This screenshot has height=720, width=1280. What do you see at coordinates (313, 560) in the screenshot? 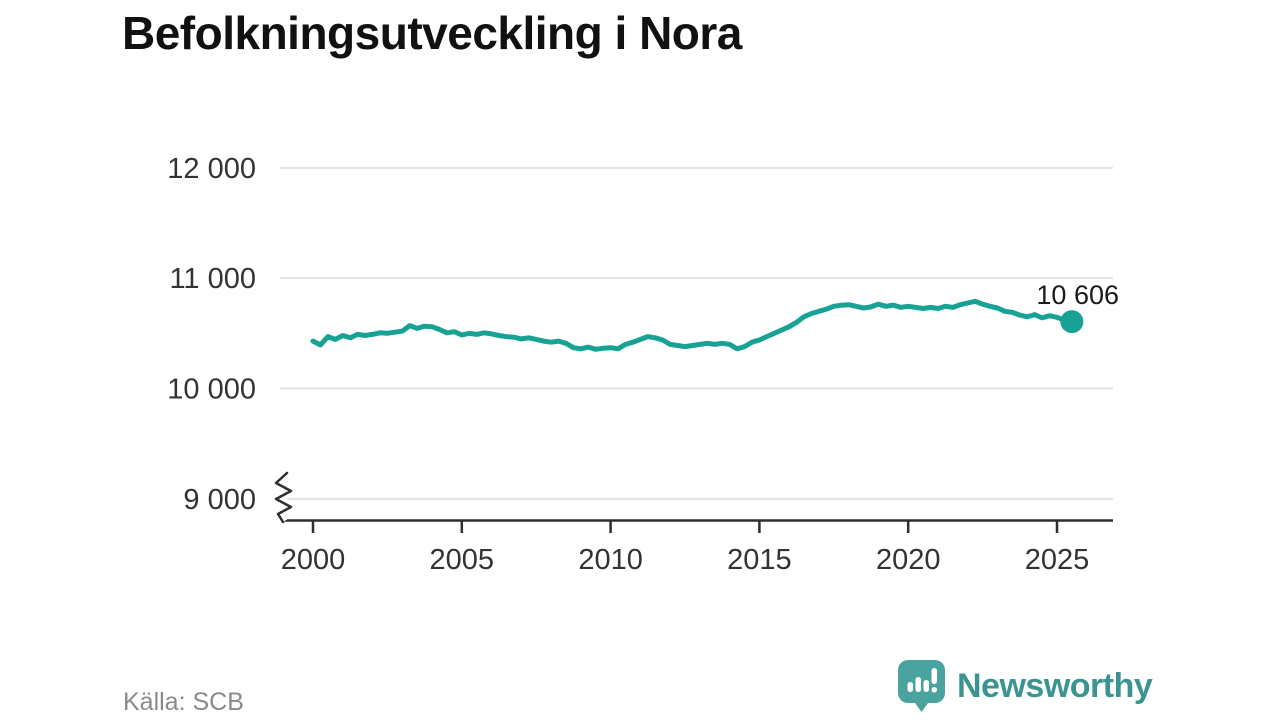
I see `x-tick-label-2000: 2000` at bounding box center [313, 560].